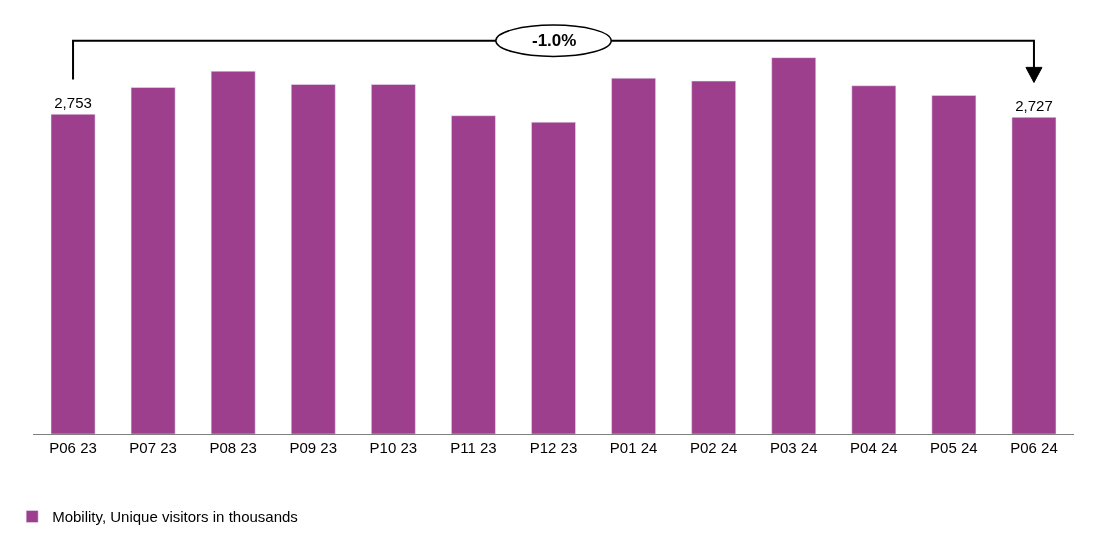 The image size is (1104, 545). Describe the element at coordinates (175, 517) in the screenshot. I see `legend-label: Mobility, Unique visitors in thousands` at that location.